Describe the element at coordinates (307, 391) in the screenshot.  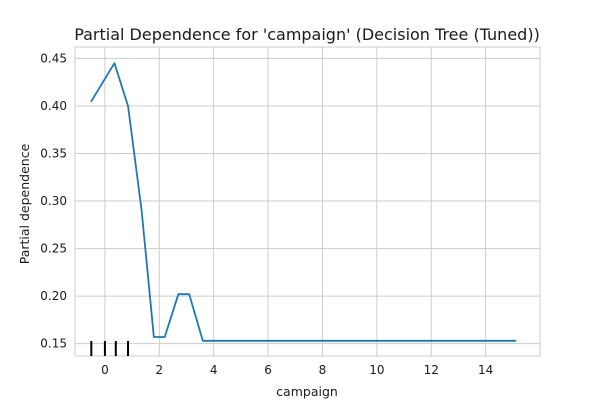
I see `x-axis-label: campaign` at that location.